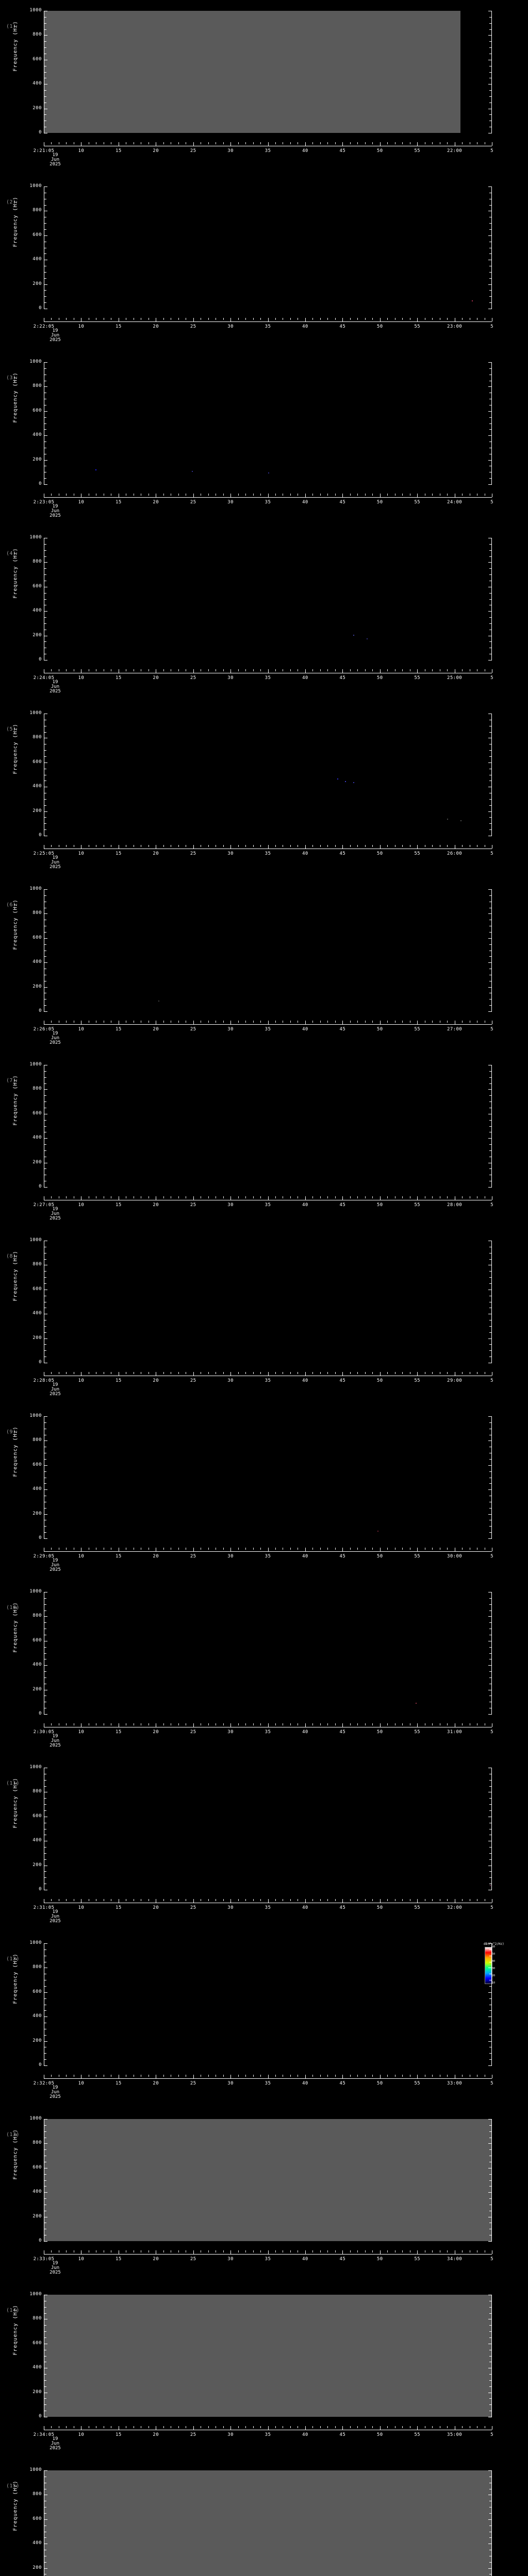 The width and height of the screenshot is (528, 2576). Describe the element at coordinates (156, 1205) in the screenshot. I see `x-tick-label: 20` at that location.